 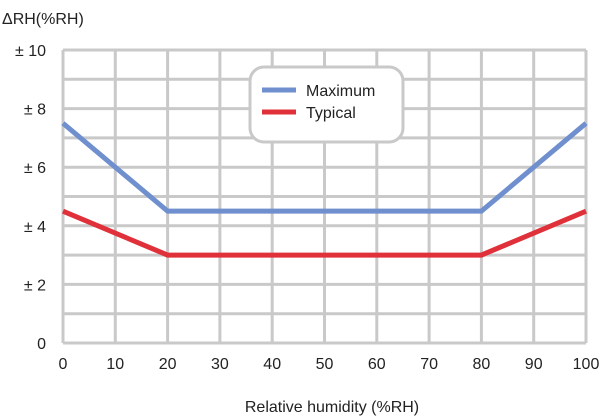 What do you see at coordinates (325, 364) in the screenshot?
I see `x-tick-label: 50` at bounding box center [325, 364].